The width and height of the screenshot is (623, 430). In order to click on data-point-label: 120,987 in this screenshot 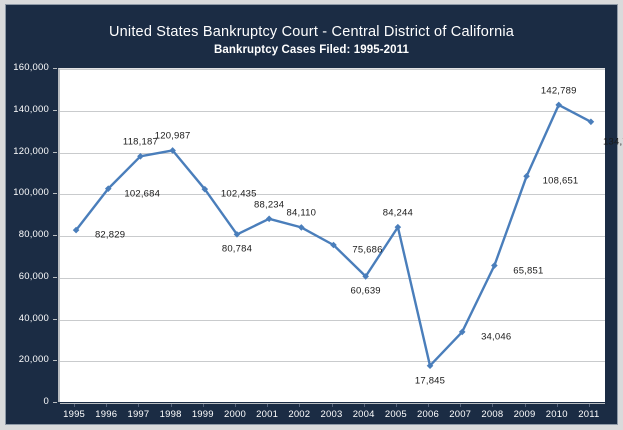, I will do `click(172, 136)`.